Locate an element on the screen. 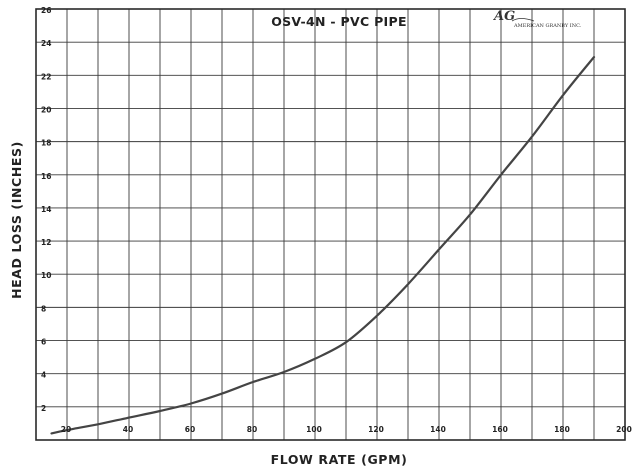 Image resolution: width=642 pixels, height=472 pixels. y-axis-label: HEAD LOSS (INCHES) is located at coordinates (16, 220).